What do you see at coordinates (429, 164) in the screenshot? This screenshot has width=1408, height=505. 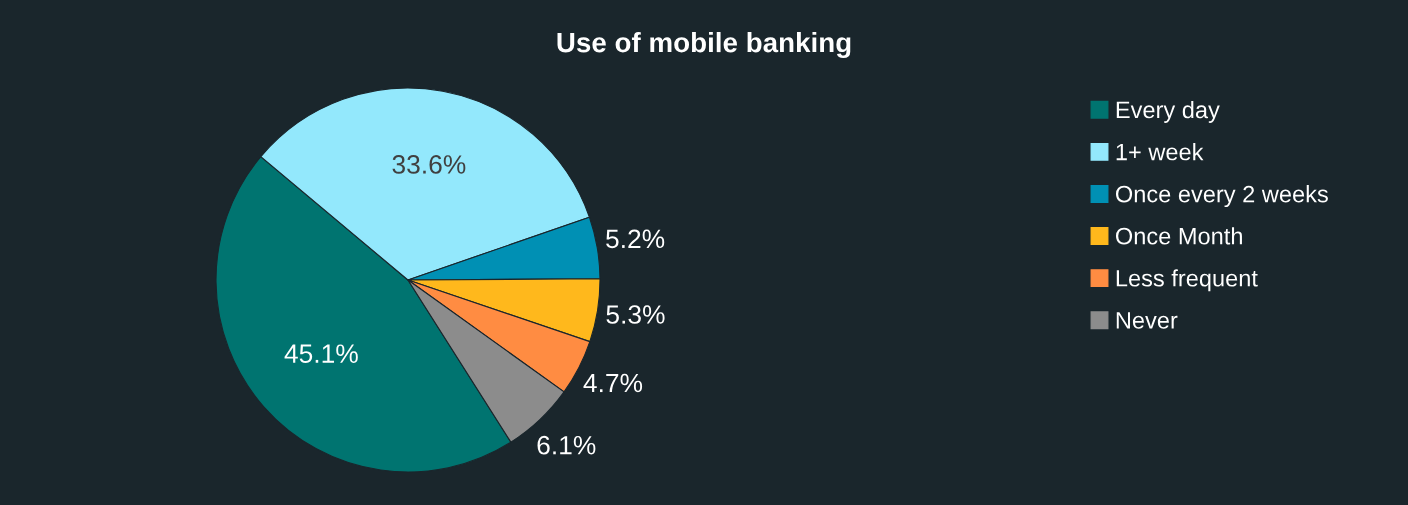 I see `data-label: 33.6%` at bounding box center [429, 164].